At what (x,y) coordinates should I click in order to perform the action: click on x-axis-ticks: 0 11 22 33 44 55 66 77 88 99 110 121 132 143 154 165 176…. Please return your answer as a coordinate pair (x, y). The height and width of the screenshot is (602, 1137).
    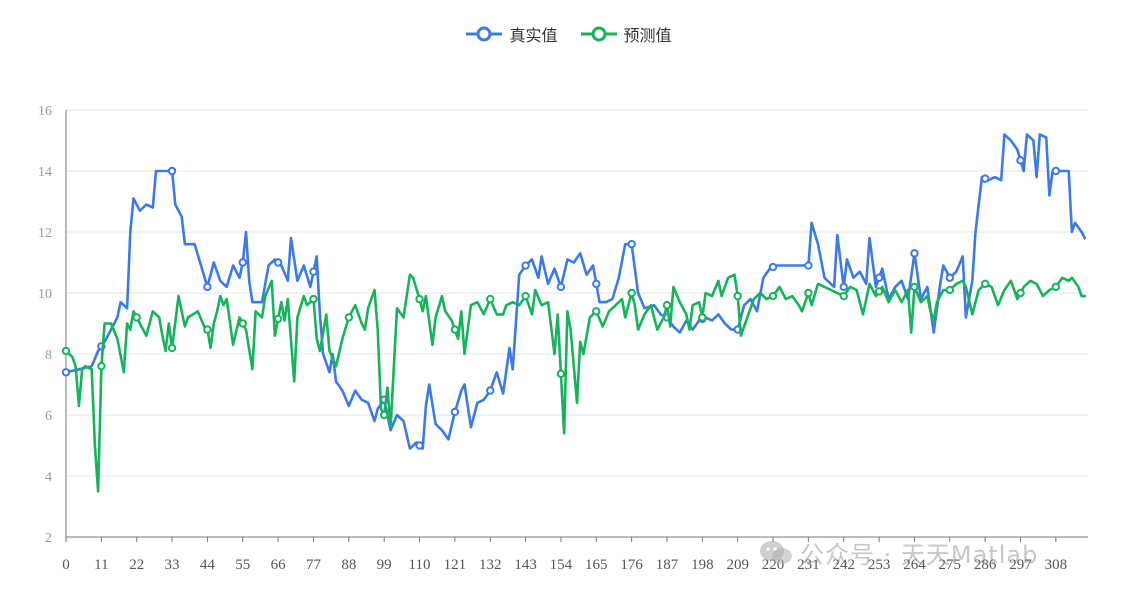
    Looking at the image, I should click on (564, 555).